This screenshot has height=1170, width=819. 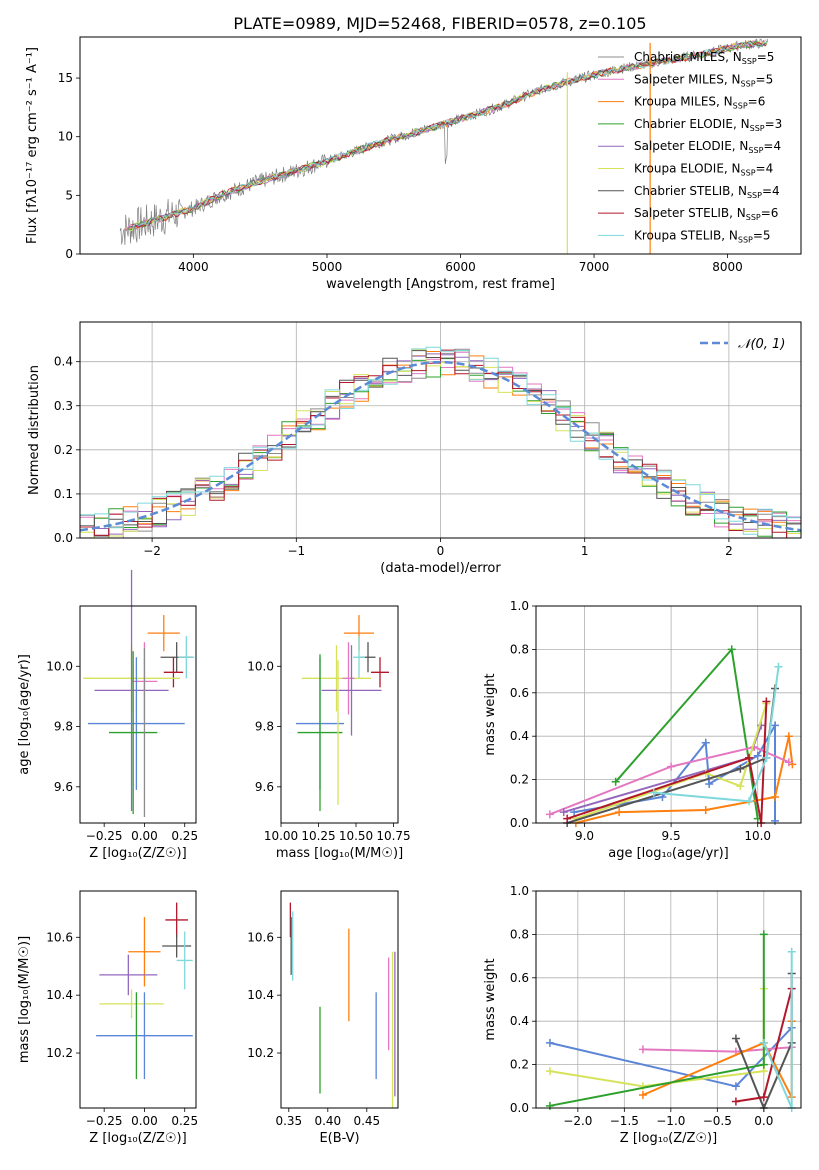 I want to click on x-tick-label: 6000, so click(x=460, y=267).